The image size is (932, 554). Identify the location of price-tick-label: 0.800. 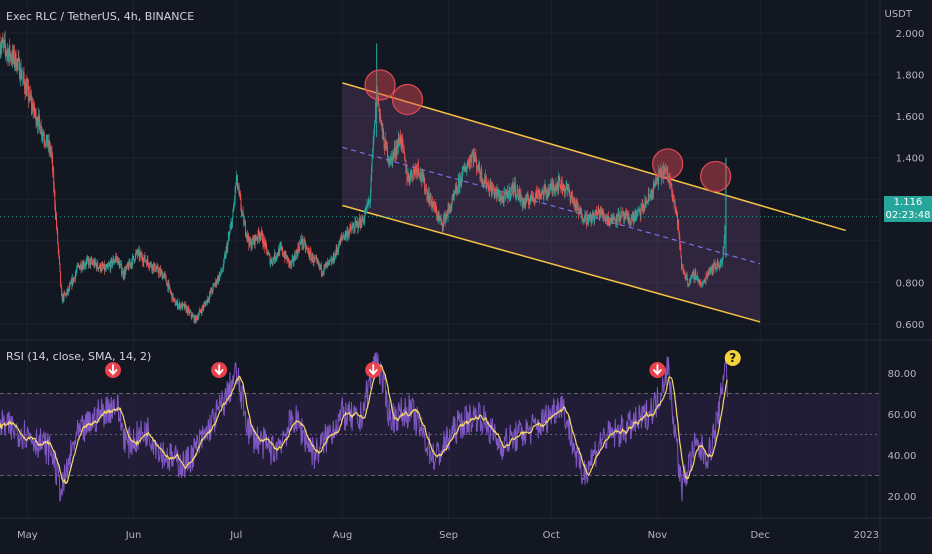
(910, 283).